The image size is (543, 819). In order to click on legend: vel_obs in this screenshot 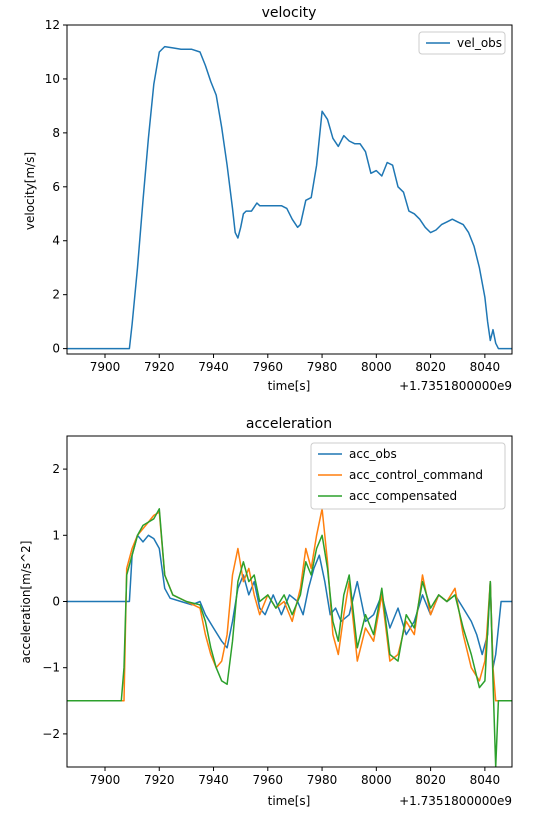, I will do `click(462, 43)`.